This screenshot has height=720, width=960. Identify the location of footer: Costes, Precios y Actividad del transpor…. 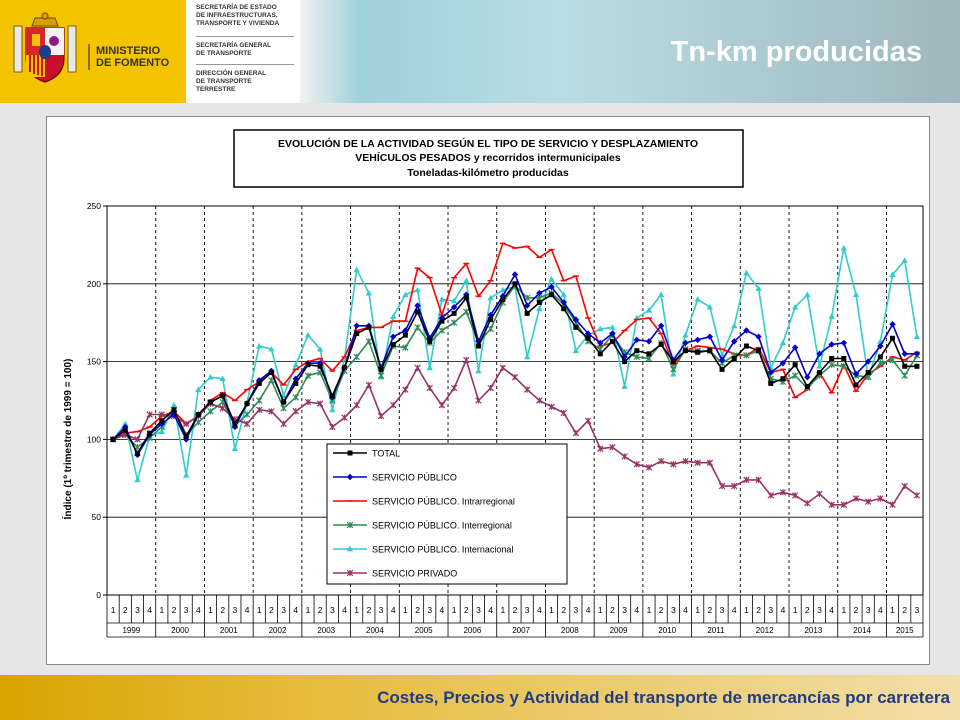
(480, 697).